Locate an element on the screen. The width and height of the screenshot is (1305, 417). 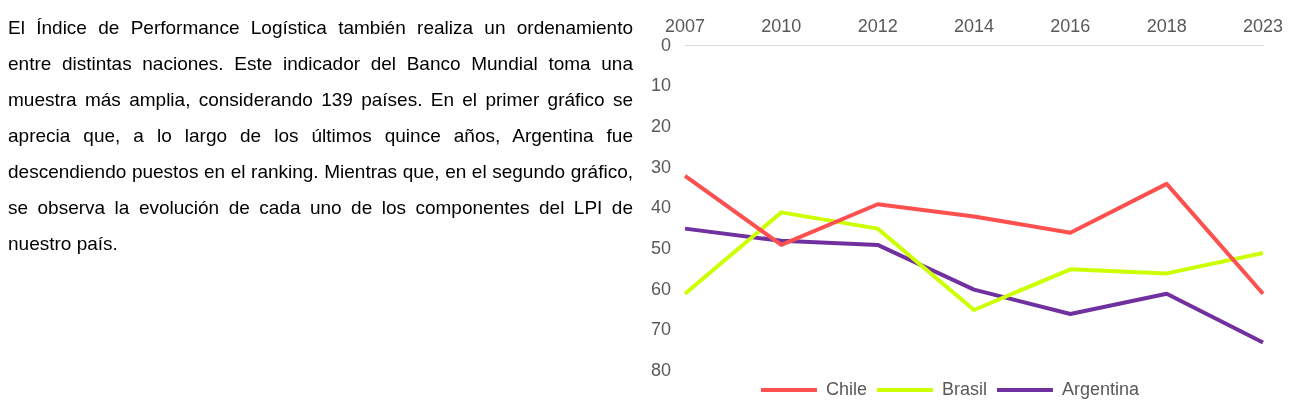
x-tick-label: 2014 is located at coordinates (974, 25).